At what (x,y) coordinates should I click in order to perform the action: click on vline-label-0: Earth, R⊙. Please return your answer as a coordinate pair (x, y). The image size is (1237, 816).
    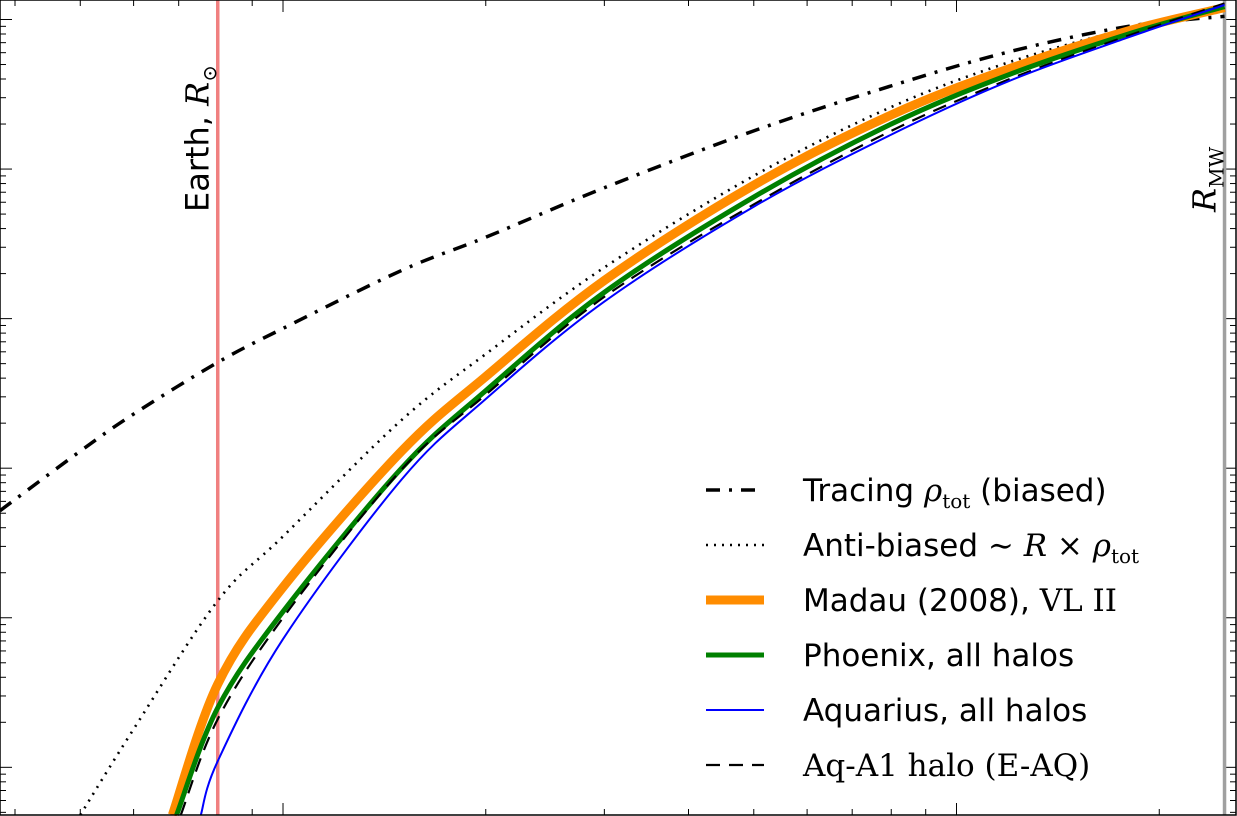
    Looking at the image, I should click on (200, 138).